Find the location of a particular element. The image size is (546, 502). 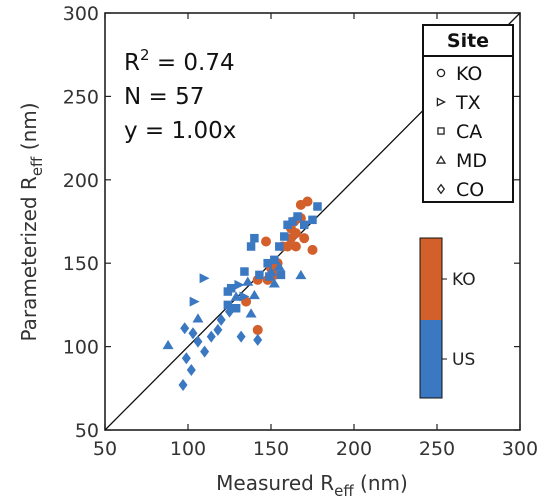

legend-marker-ca is located at coordinates (441, 131).